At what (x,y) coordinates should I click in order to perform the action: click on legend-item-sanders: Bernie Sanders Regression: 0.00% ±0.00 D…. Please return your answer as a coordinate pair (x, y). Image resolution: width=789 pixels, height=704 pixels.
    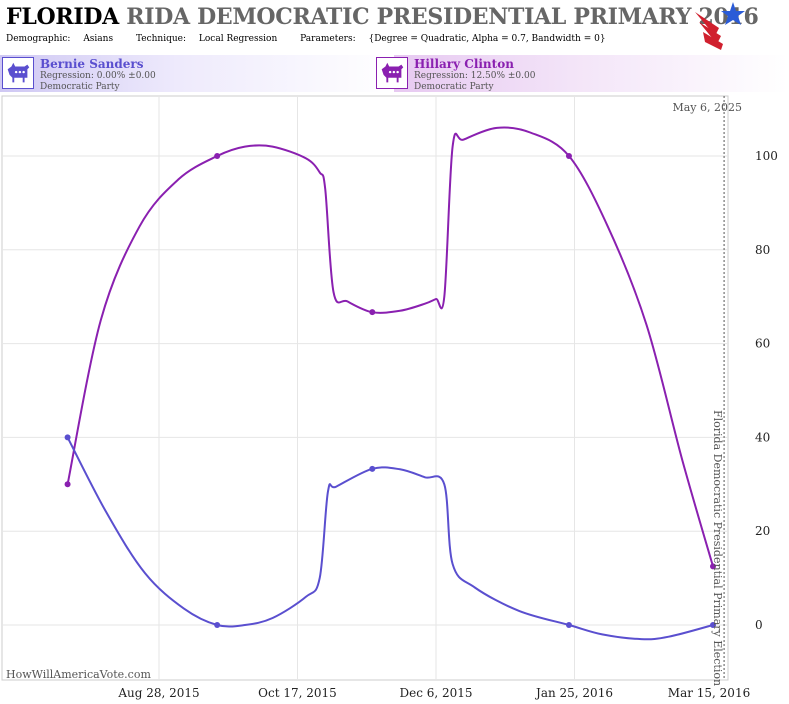
    Looking at the image, I should click on (197, 73).